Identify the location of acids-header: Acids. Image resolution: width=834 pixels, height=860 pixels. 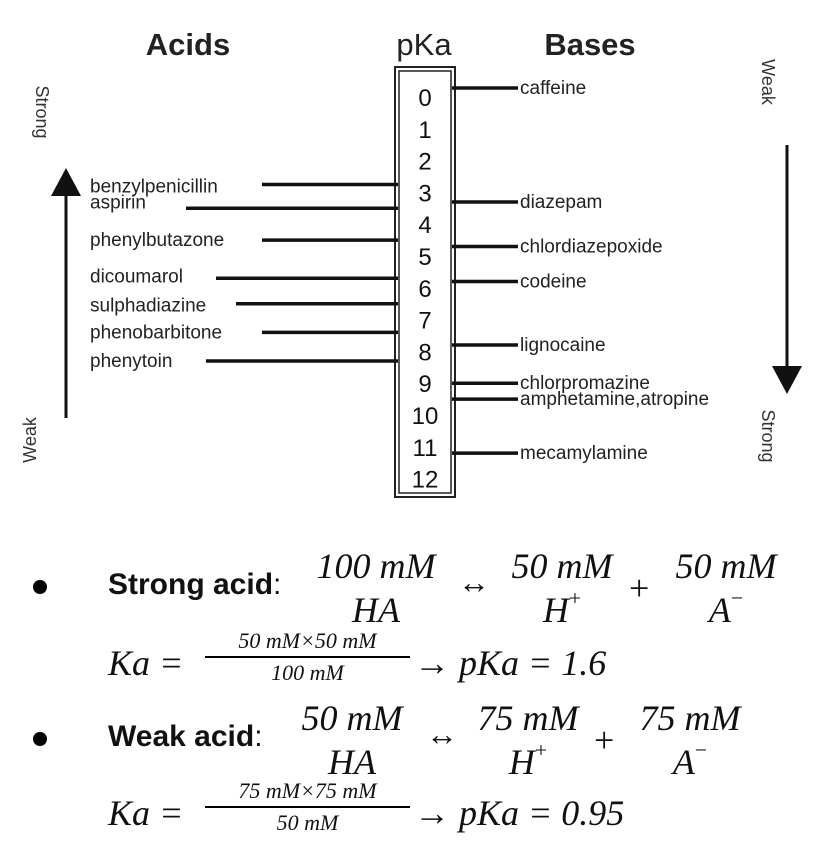
(188, 44).